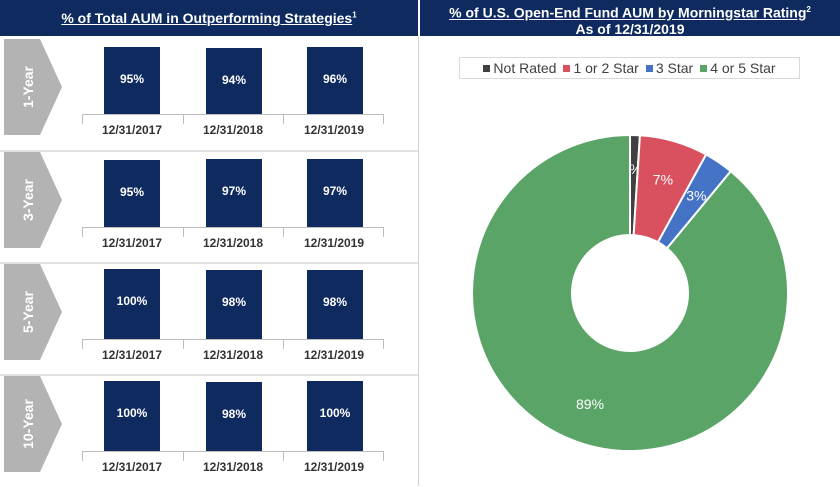 This screenshot has width=840, height=487. What do you see at coordinates (808, 9) in the screenshot?
I see `right-title-footnote: 2` at bounding box center [808, 9].